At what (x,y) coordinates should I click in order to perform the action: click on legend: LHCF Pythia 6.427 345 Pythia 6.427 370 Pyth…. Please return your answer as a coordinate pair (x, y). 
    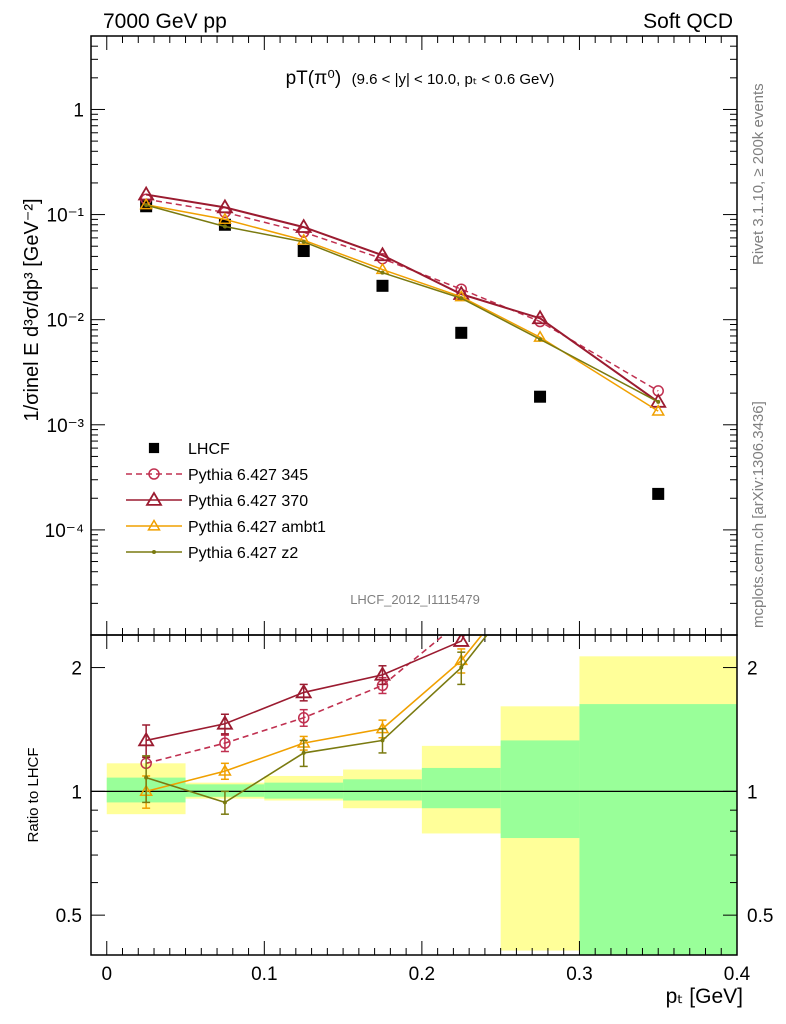
    Looking at the image, I should click on (226, 501).